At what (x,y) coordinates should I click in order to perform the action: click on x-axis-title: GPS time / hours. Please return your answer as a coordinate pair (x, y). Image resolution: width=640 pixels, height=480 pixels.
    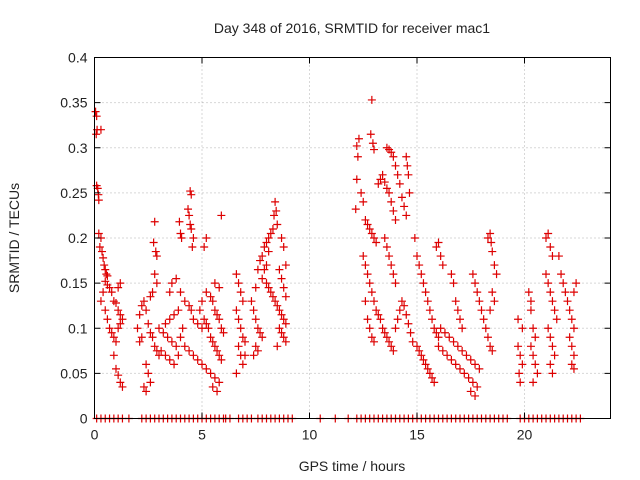
    Looking at the image, I should click on (352, 466).